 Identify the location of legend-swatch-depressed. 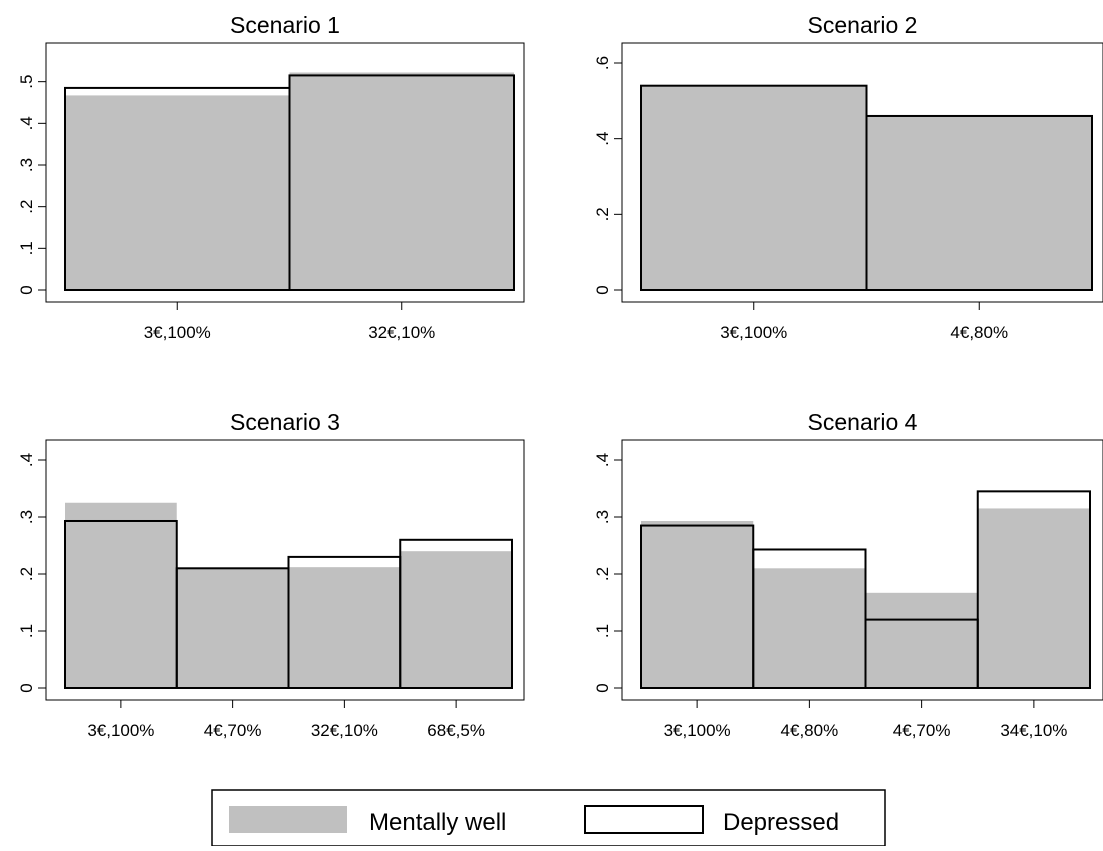
(644, 819).